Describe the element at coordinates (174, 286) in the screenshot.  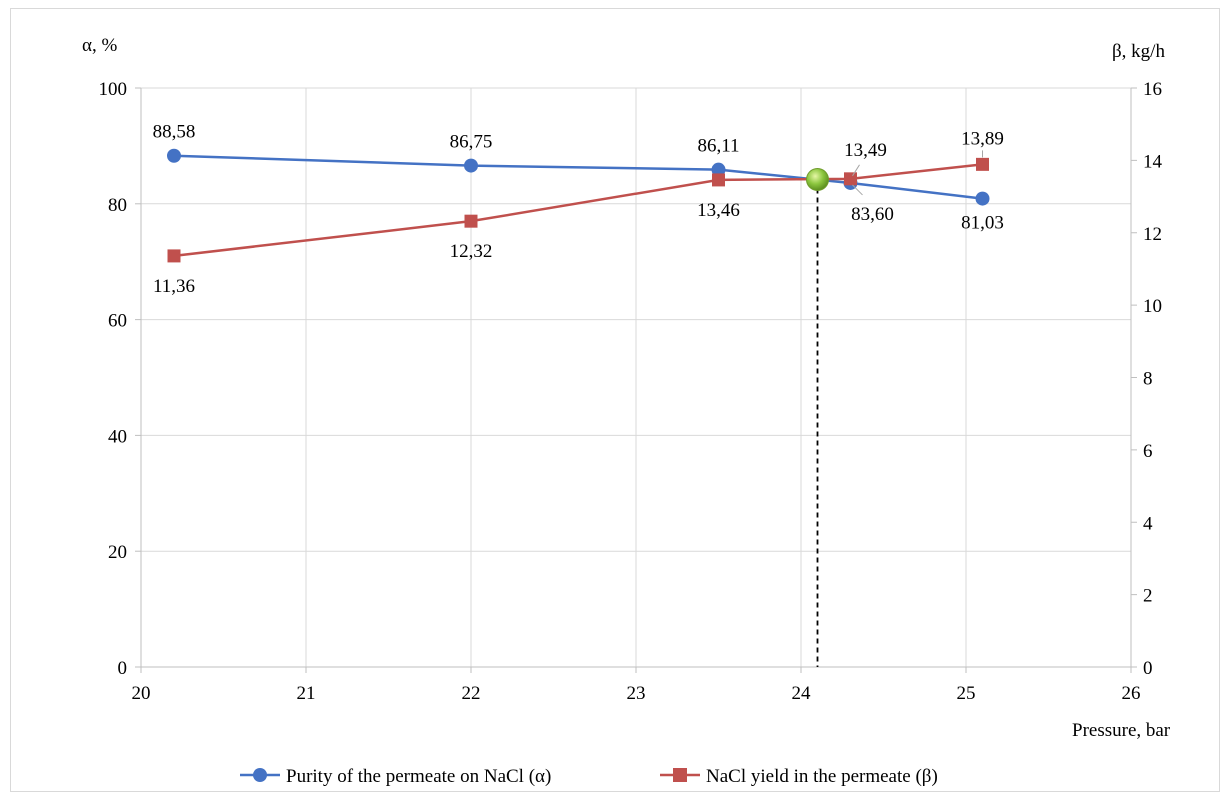
I see `data-label-yield: 11,36` at that location.